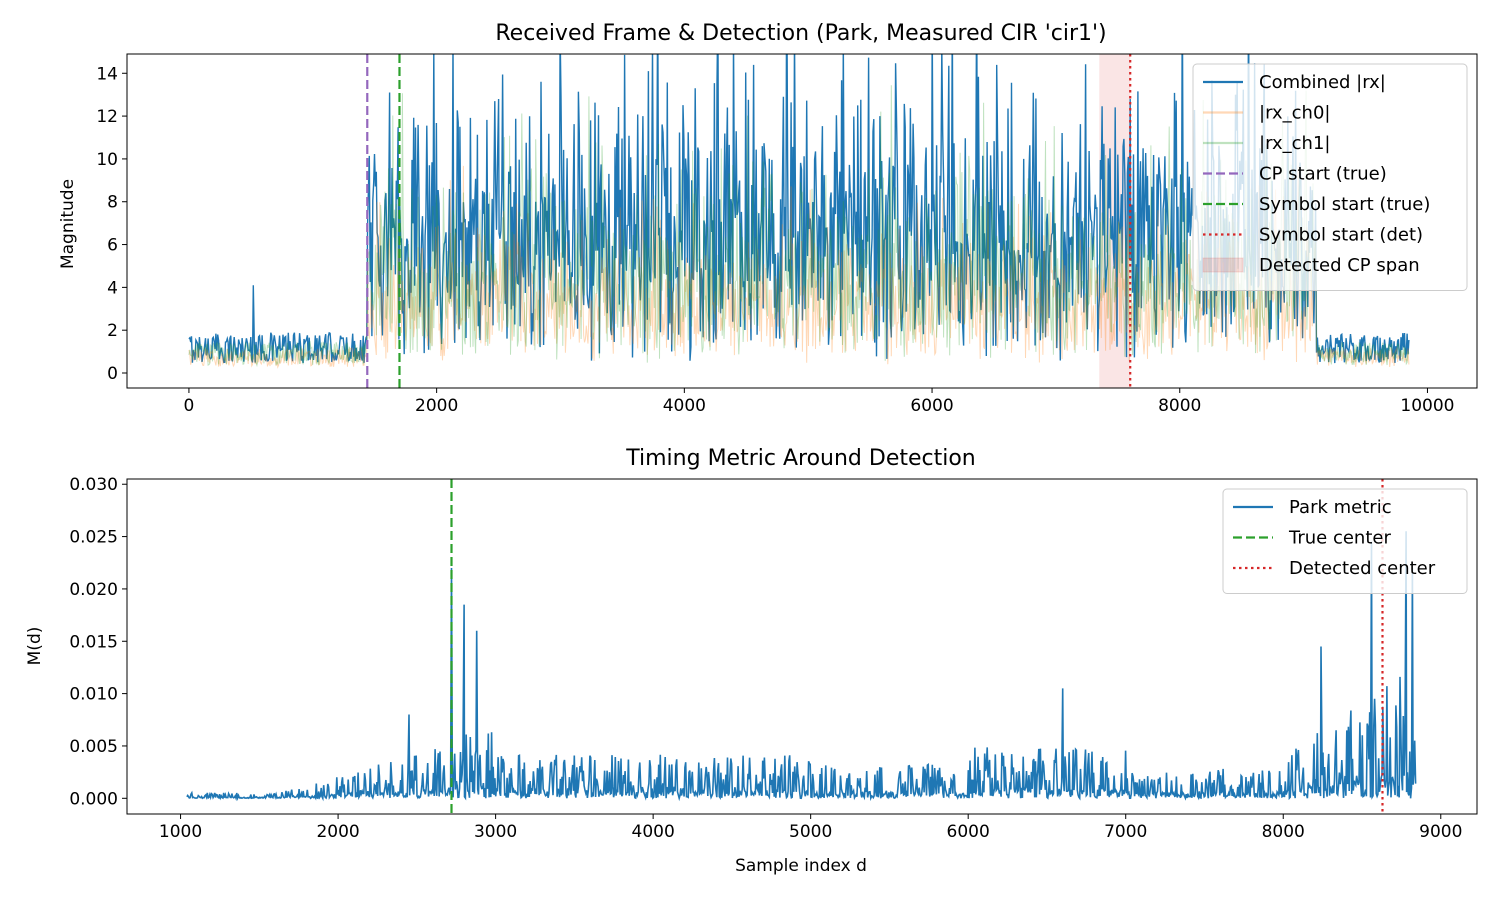 This screenshot has width=1500, height=900. Describe the element at coordinates (1362, 568) in the screenshot. I see `legend-label: Detected center` at that location.